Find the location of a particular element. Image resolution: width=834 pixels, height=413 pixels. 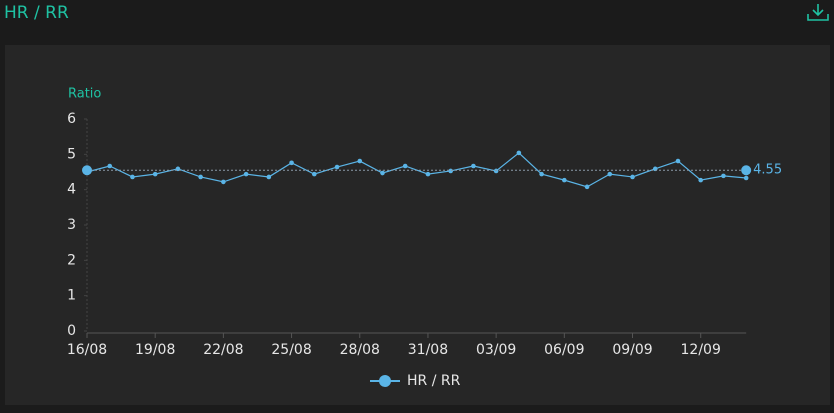

y-tick-label: 6 is located at coordinates (71, 119).